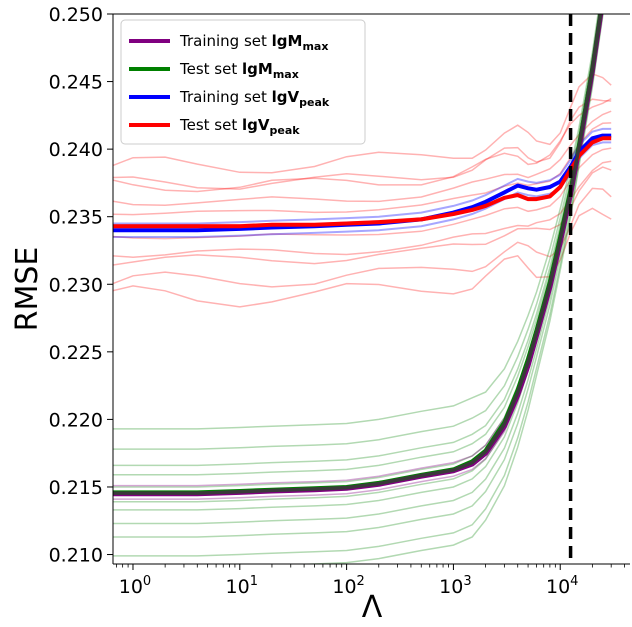 This screenshot has height=627, width=632. What do you see at coordinates (76, 556) in the screenshot?
I see `y-tick-label: 0.210` at bounding box center [76, 556].